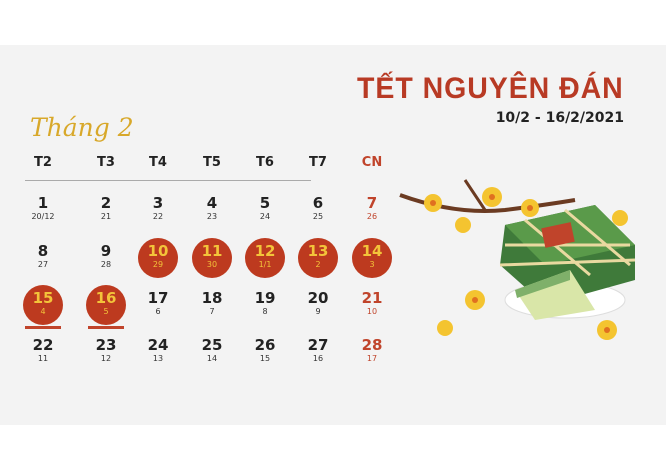 The image size is (666, 471). I want to click on lunar-date: 14, so click(212, 358).